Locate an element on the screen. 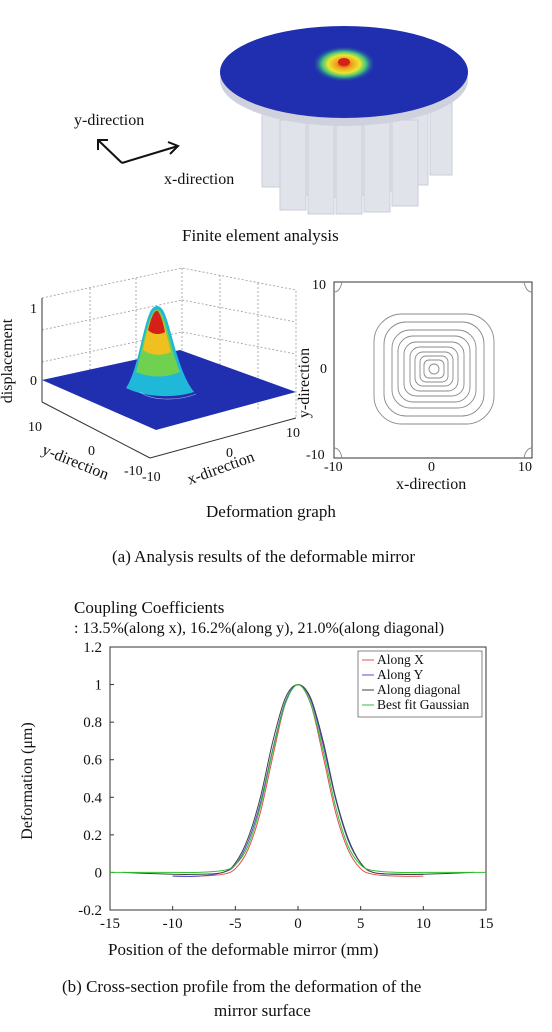 This screenshot has width=552, height=1032. profile-title: Coupling Coefficients is located at coordinates (149, 607).